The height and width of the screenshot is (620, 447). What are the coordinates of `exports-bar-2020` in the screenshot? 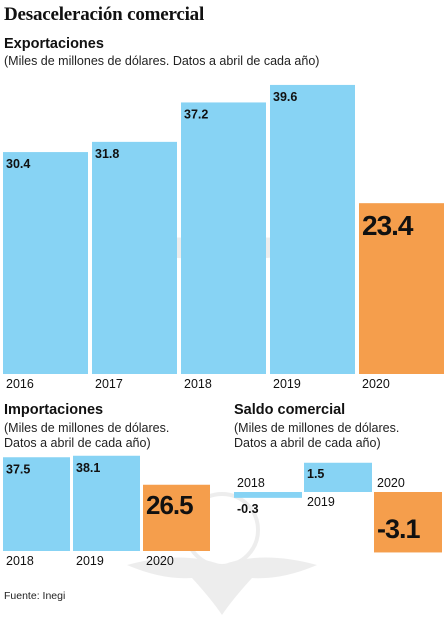 It's located at (401, 288).